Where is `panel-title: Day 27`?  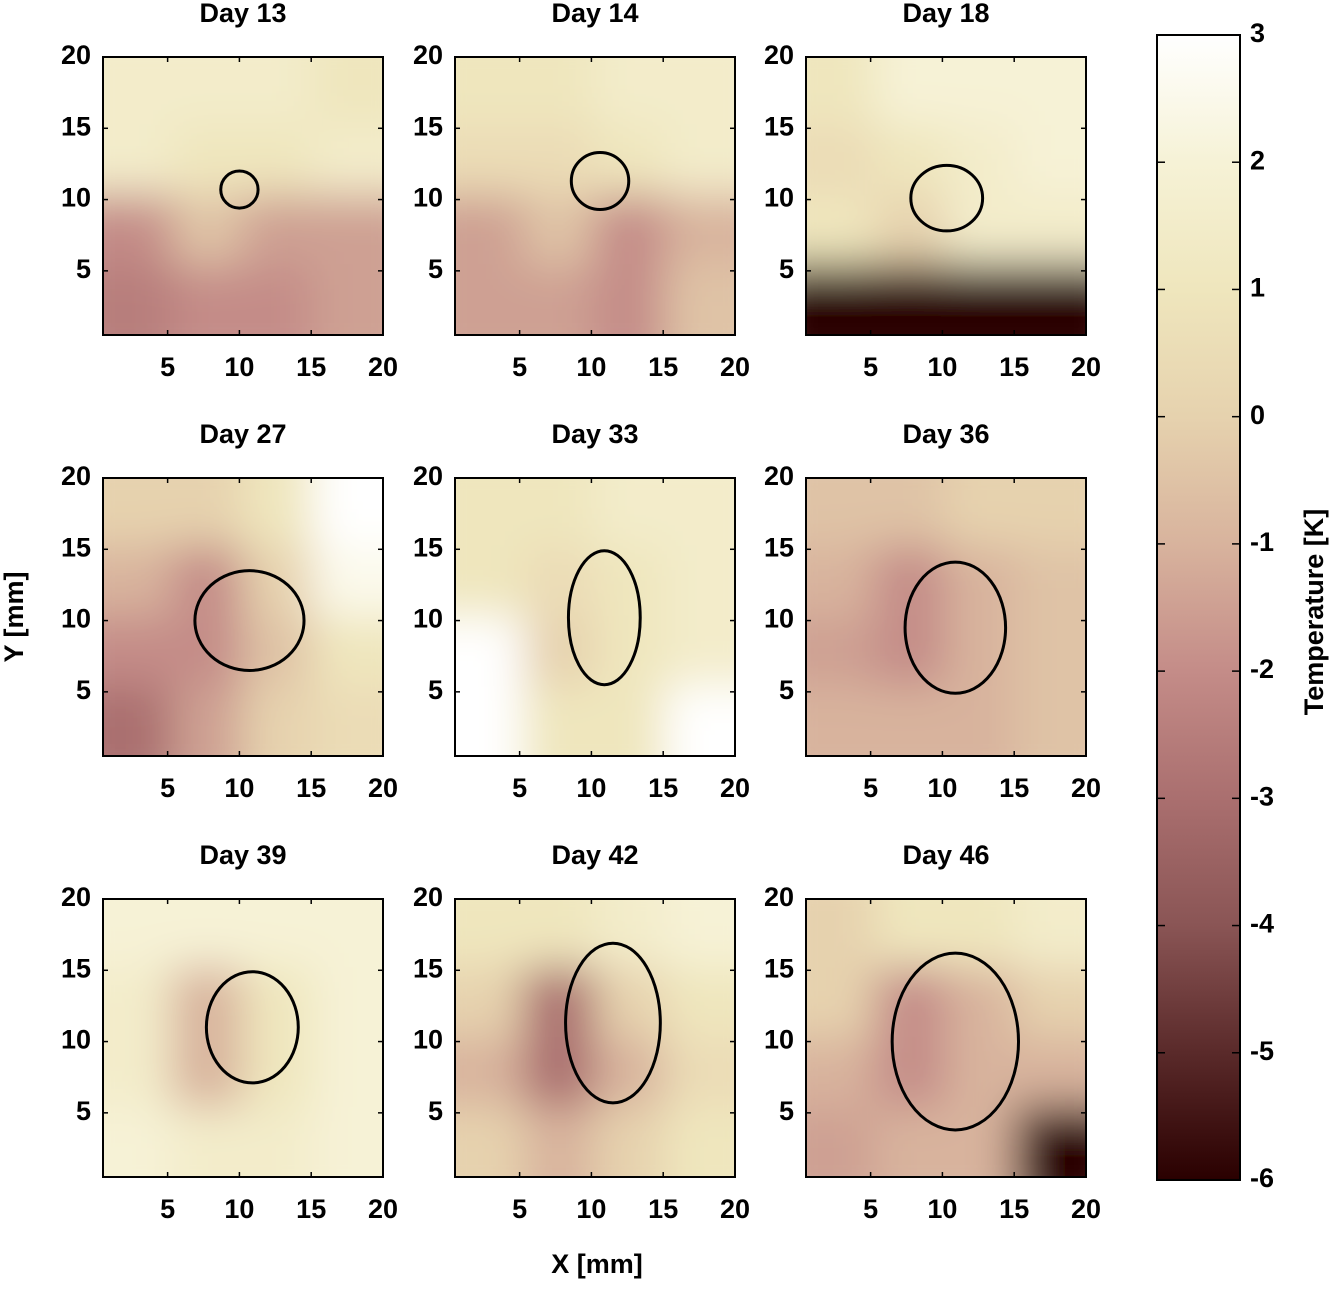 panel-title: Day 27 is located at coordinates (242, 434).